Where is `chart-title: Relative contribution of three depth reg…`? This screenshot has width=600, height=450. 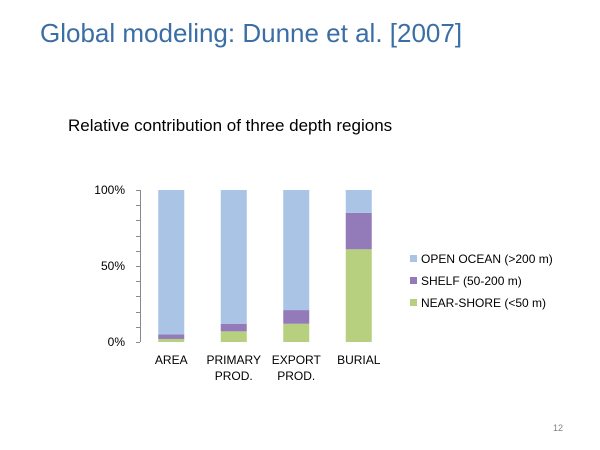
chart-title: Relative contribution of three depth reg… is located at coordinates (230, 125).